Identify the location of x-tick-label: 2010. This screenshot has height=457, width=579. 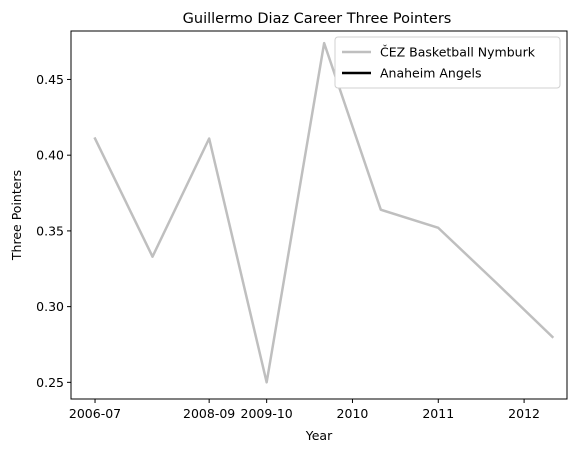
(353, 413).